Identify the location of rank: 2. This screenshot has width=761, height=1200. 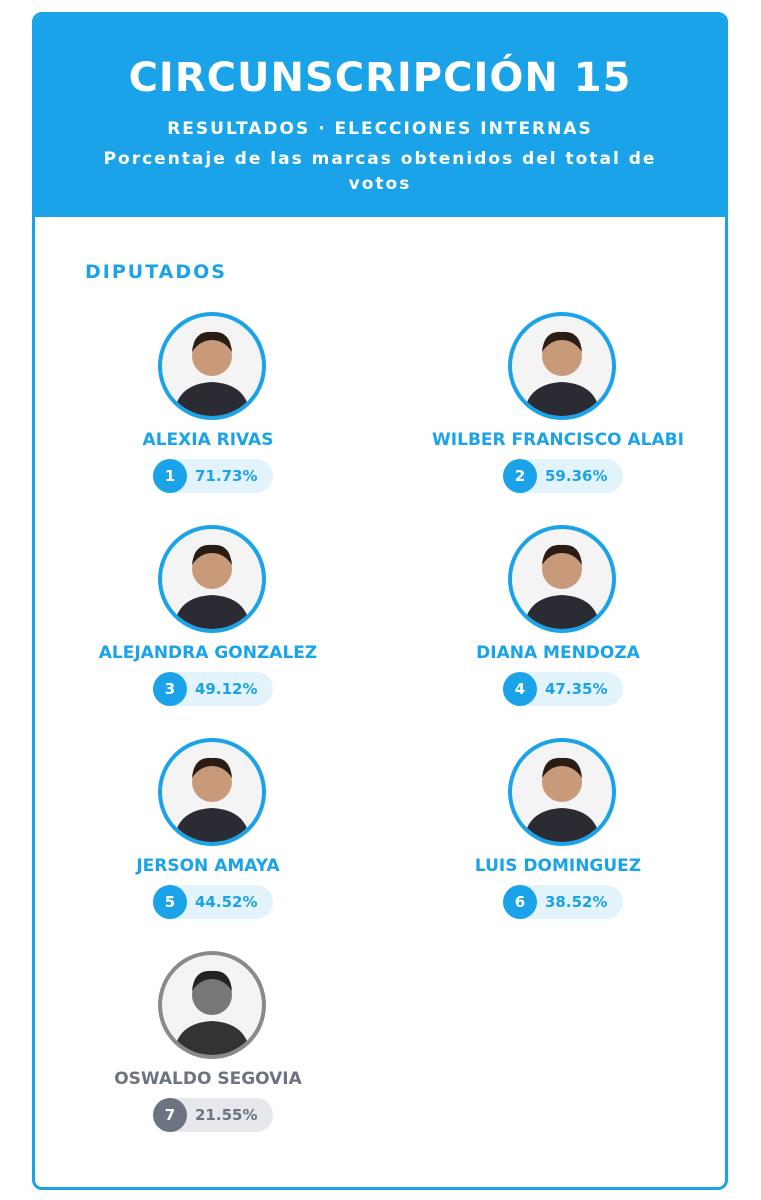
(520, 476).